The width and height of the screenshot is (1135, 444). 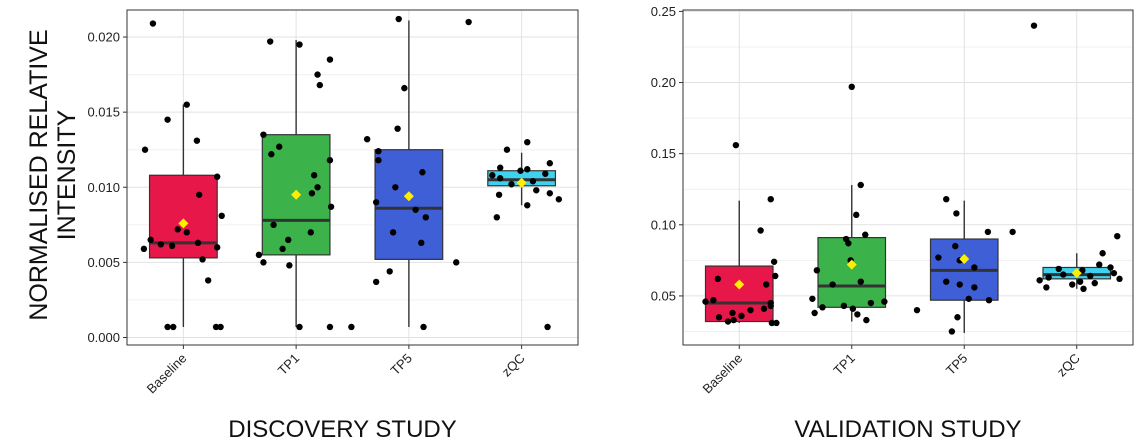 What do you see at coordinates (907, 429) in the screenshot?
I see `validation-x-axis-label: VALIDATION STUDY` at bounding box center [907, 429].